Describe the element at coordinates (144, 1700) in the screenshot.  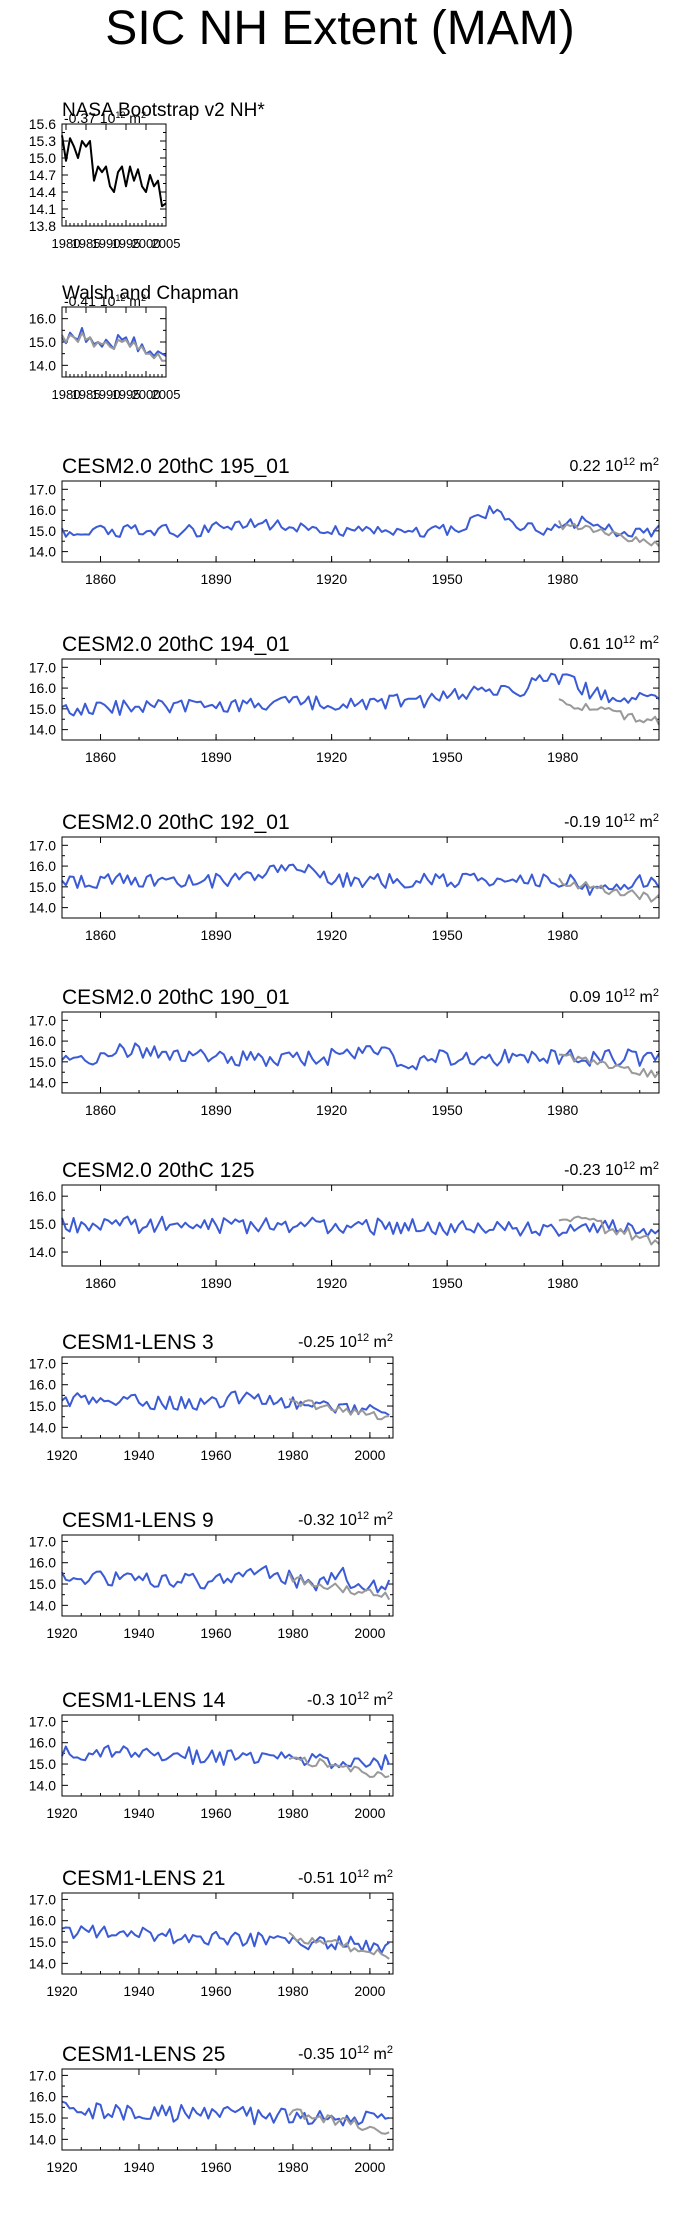
I see `chart-title: CESM1-LENS 14` at that location.